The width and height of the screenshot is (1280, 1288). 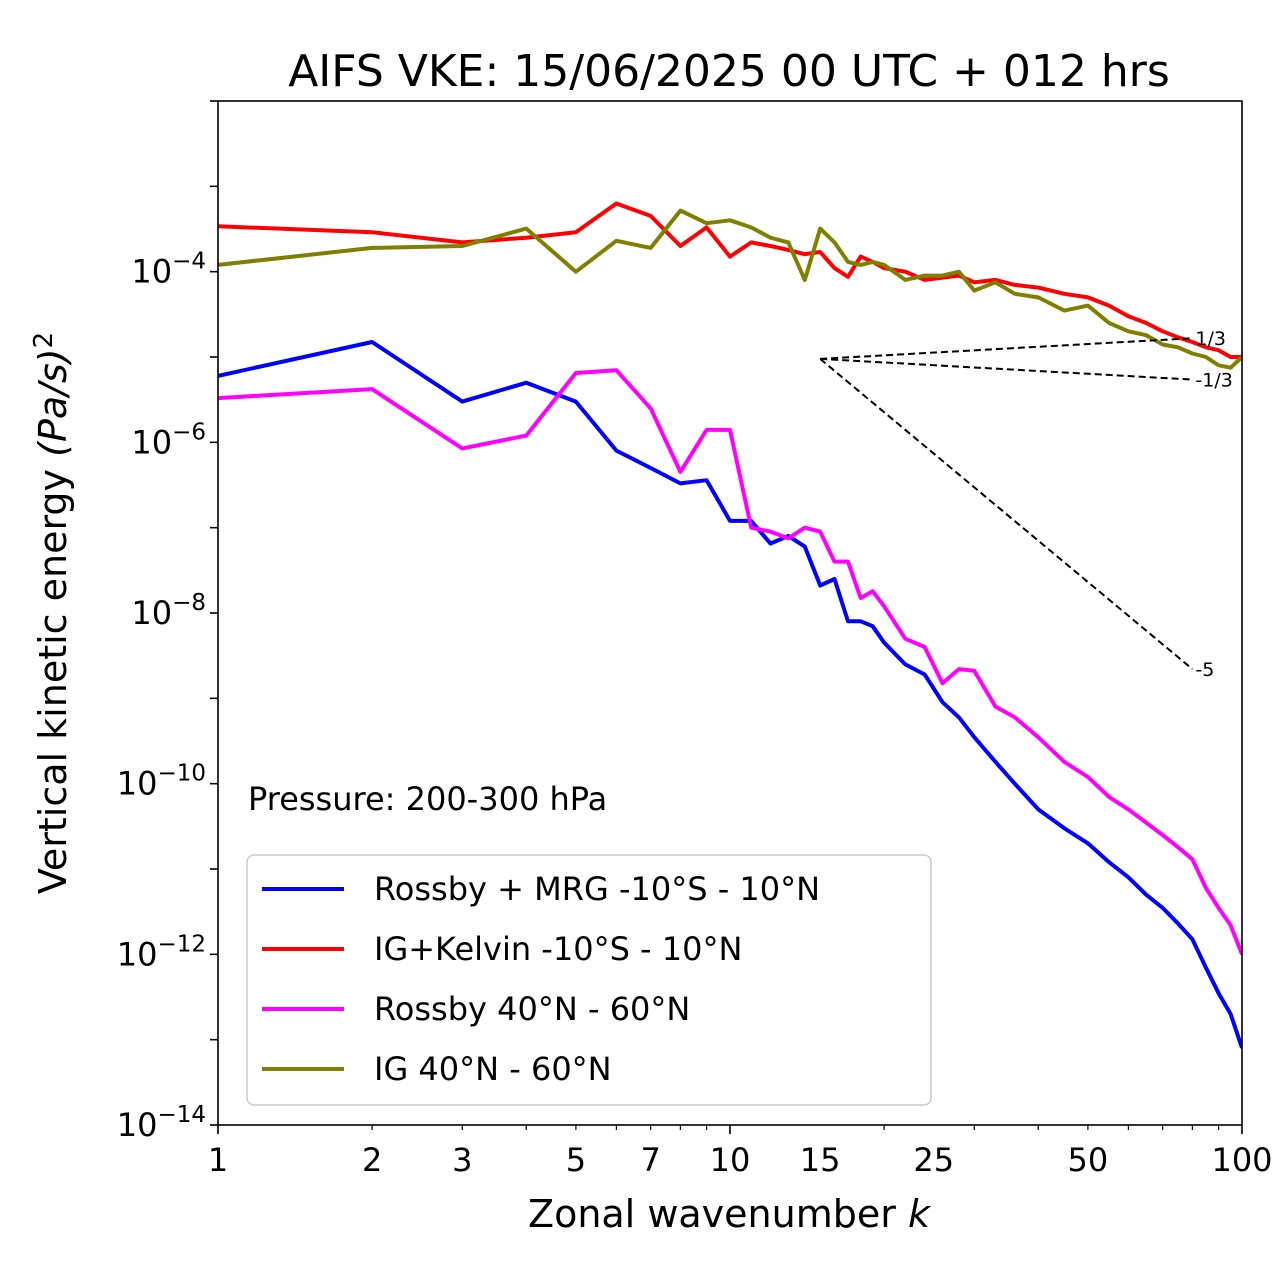 I want to click on y-tick-label: 10⁻¹², so click(x=161, y=952).